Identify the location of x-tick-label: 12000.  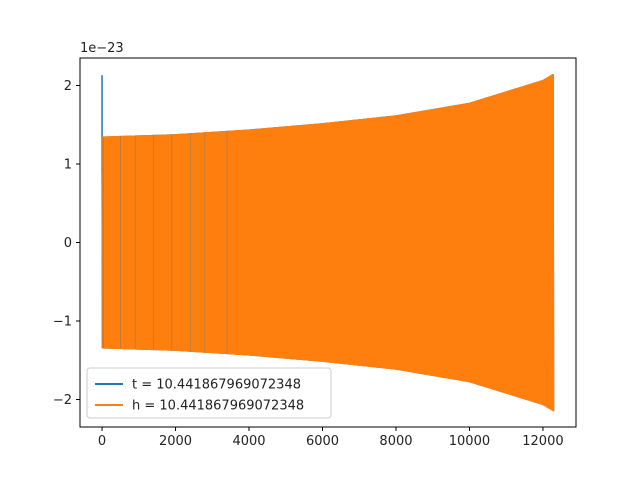
(542, 441).